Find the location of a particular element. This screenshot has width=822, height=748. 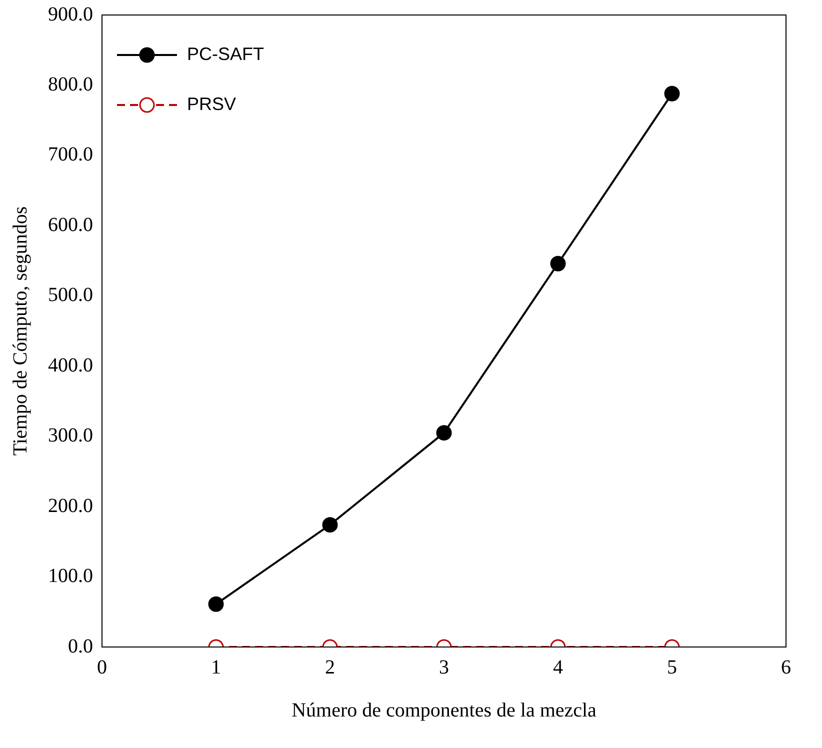

x-tick-label: 6 is located at coordinates (786, 667).